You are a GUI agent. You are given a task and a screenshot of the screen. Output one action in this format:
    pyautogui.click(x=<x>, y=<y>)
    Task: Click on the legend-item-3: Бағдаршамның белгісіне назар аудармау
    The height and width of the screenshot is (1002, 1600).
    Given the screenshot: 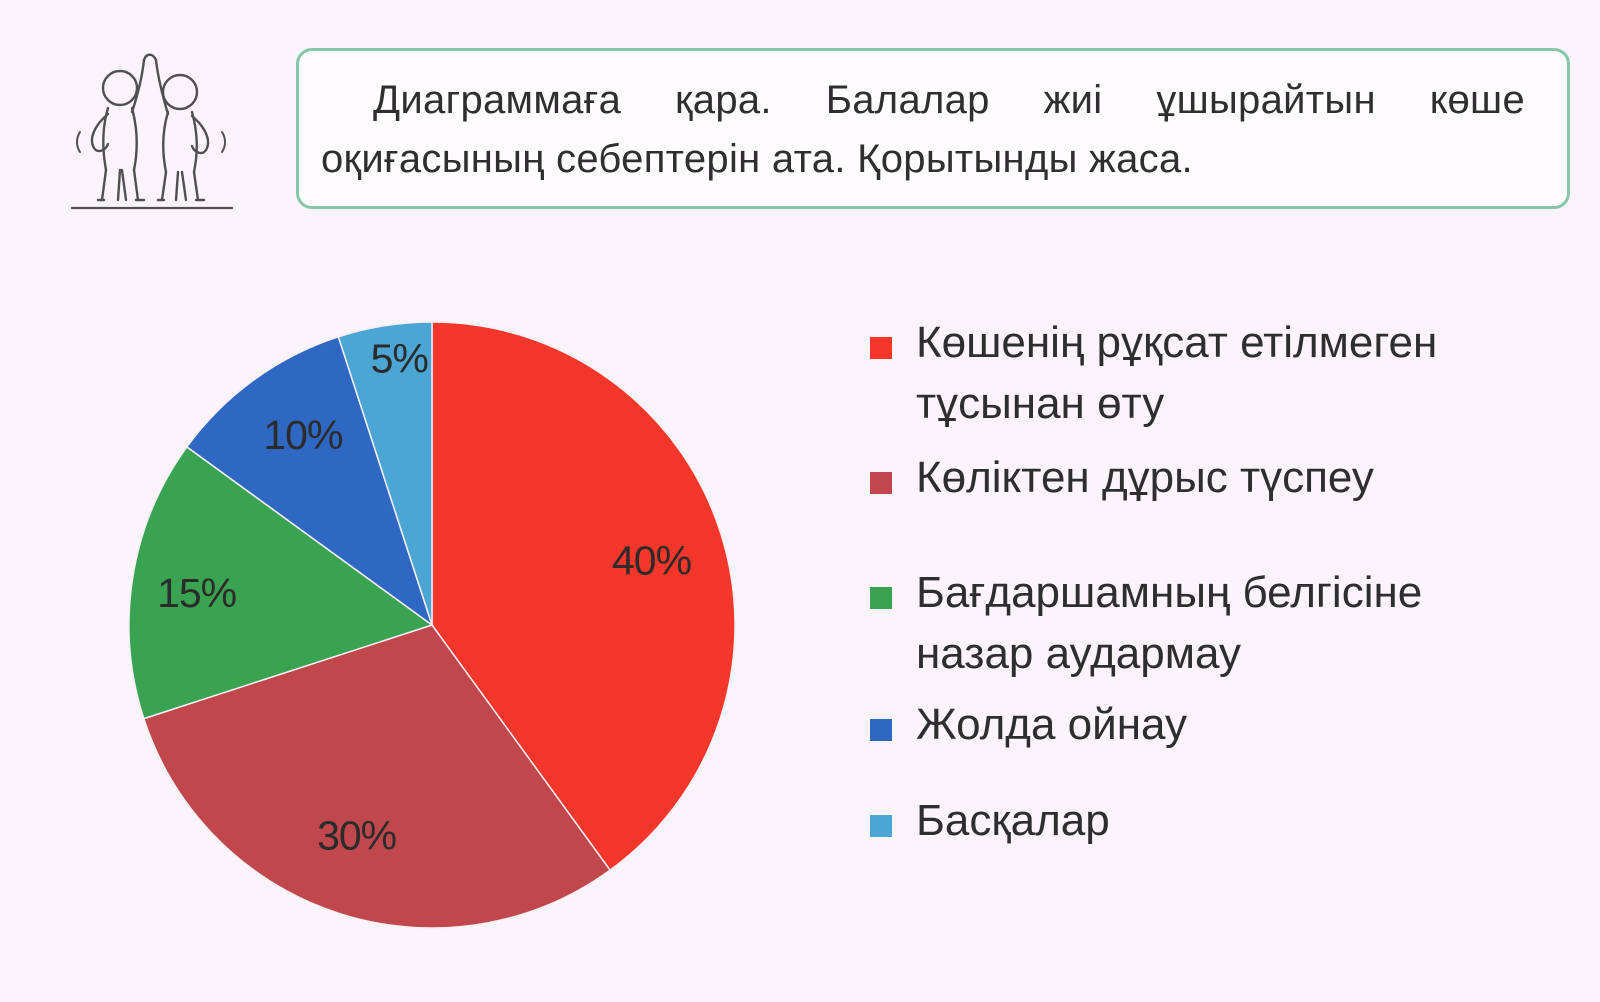 What is the action you would take?
    pyautogui.click(x=1203, y=623)
    